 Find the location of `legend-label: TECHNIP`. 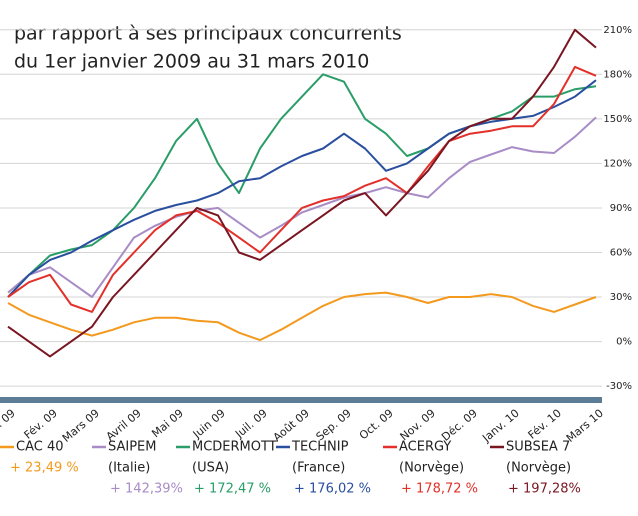

legend-label: TECHNIP is located at coordinates (320, 447).